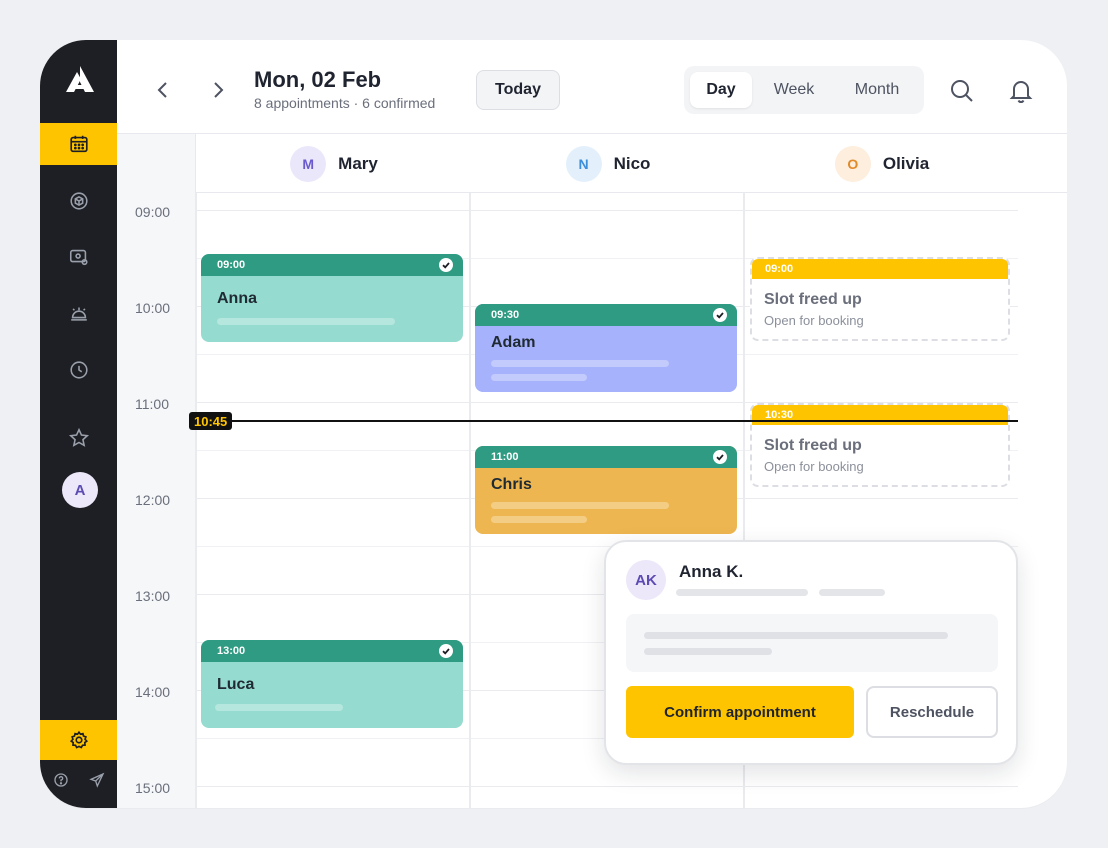 The image size is (1108, 848). What do you see at coordinates (345, 103) in the screenshot?
I see `appointments-summary: 8 appointments · 6 confirmed` at bounding box center [345, 103].